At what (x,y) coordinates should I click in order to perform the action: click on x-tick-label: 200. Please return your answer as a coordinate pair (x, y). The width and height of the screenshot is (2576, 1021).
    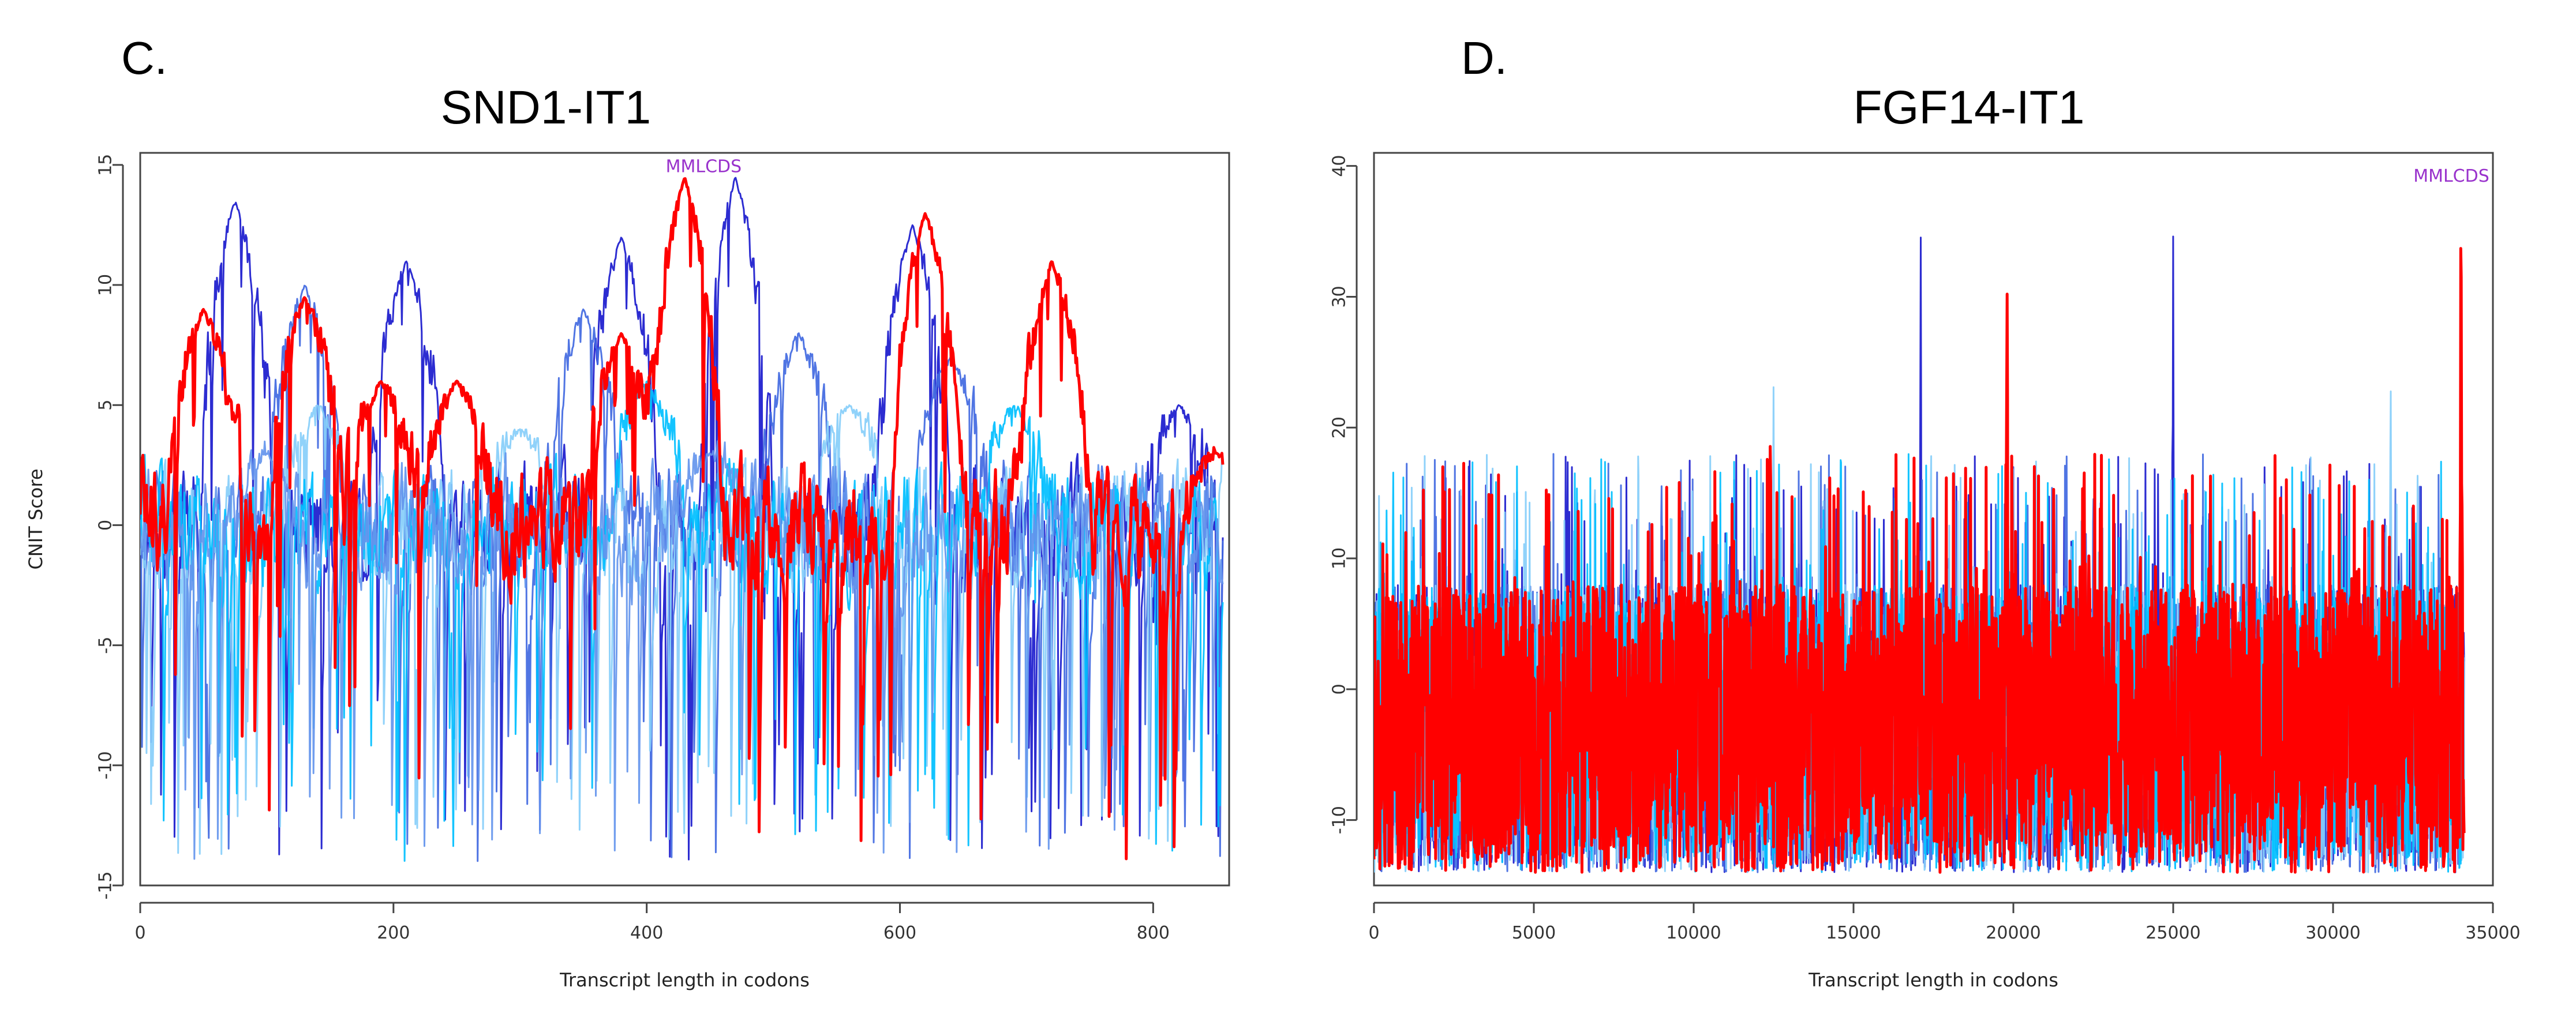
    Looking at the image, I should click on (394, 933).